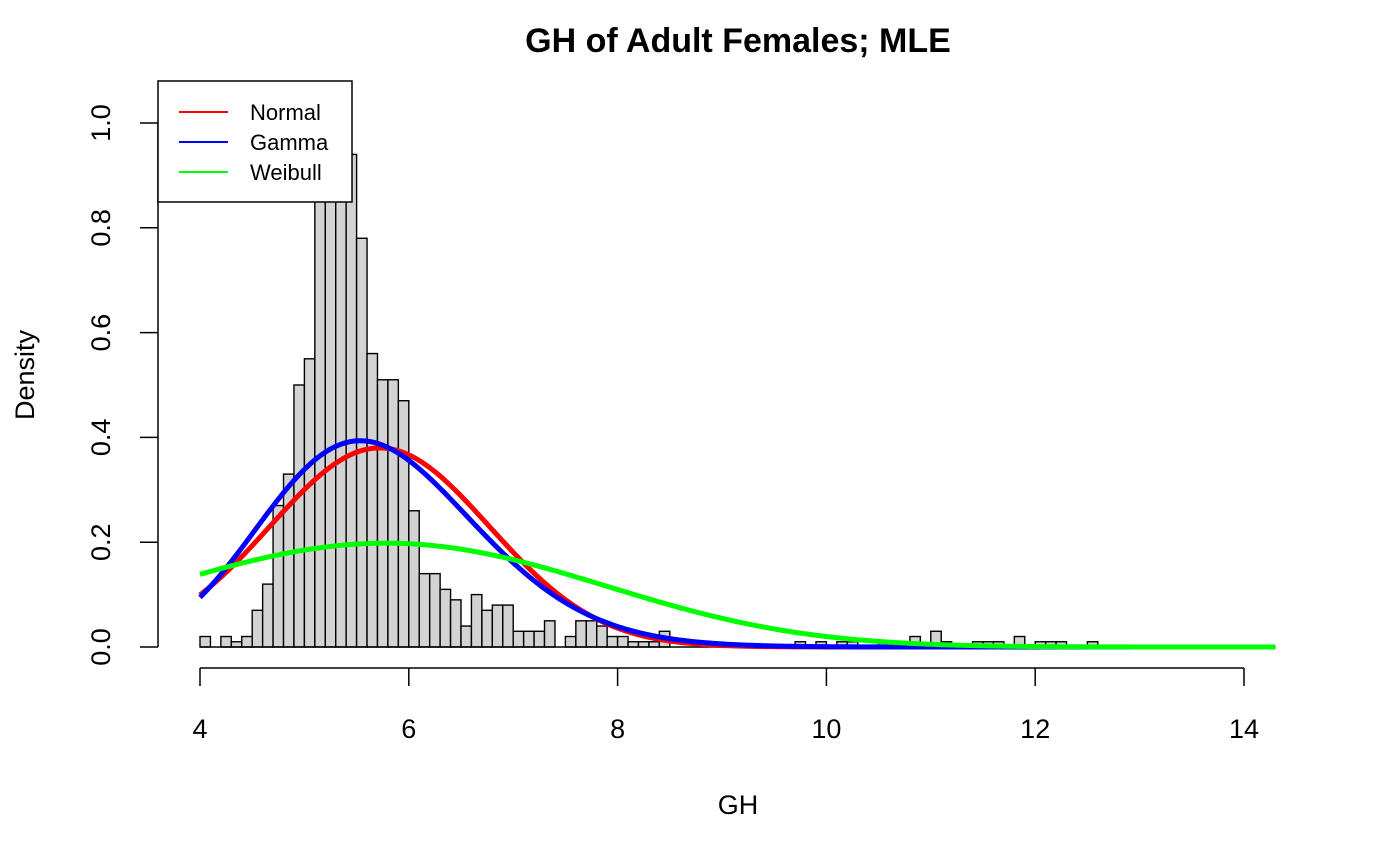 This screenshot has width=1400, height=865. Describe the element at coordinates (286, 172) in the screenshot. I see `legend-label-weibull: Weibull` at that location.